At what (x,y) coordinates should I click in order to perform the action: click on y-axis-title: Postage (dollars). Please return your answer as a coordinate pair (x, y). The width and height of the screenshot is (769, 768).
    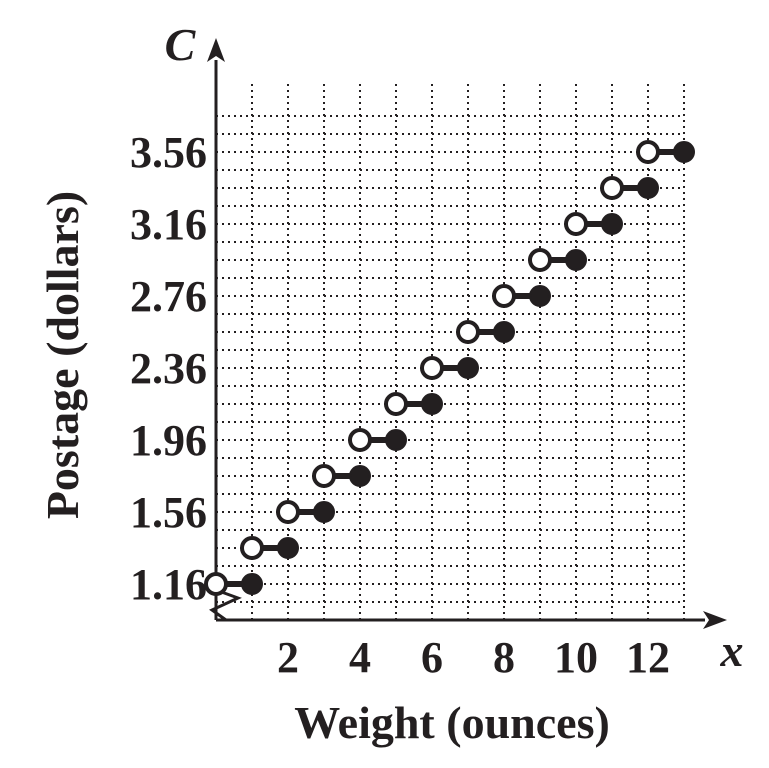
    Looking at the image, I should click on (62, 355).